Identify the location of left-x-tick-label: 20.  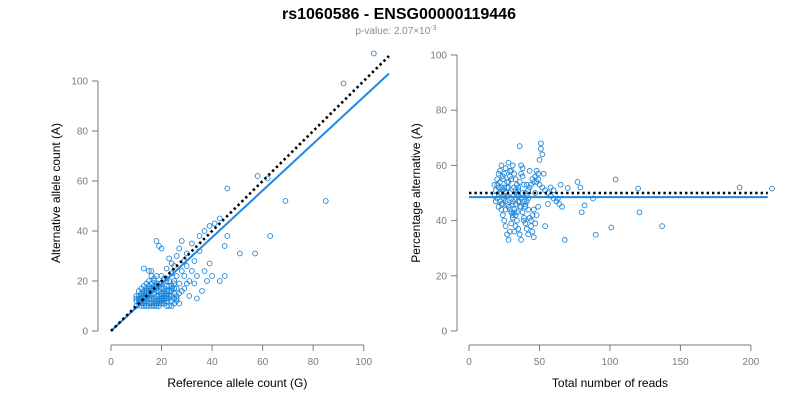
(162, 362).